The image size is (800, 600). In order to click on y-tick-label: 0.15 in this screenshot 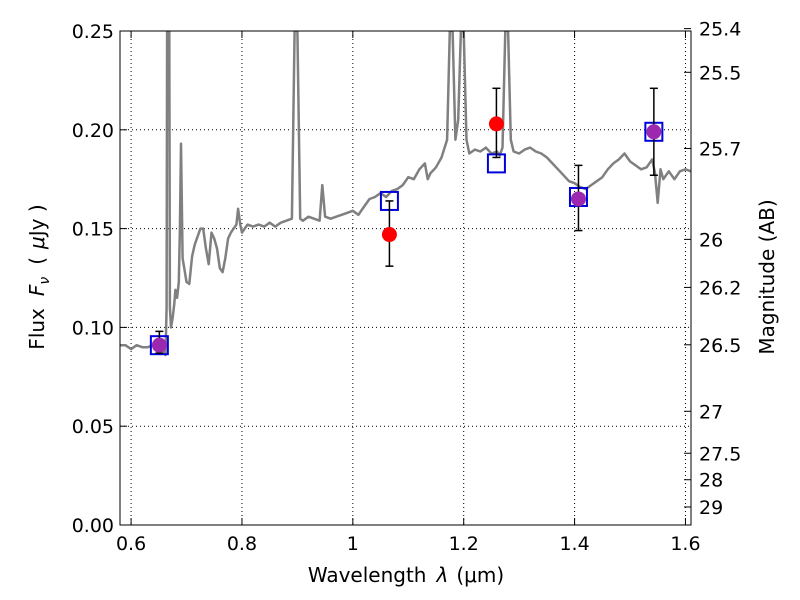, I will do `click(93, 230)`.